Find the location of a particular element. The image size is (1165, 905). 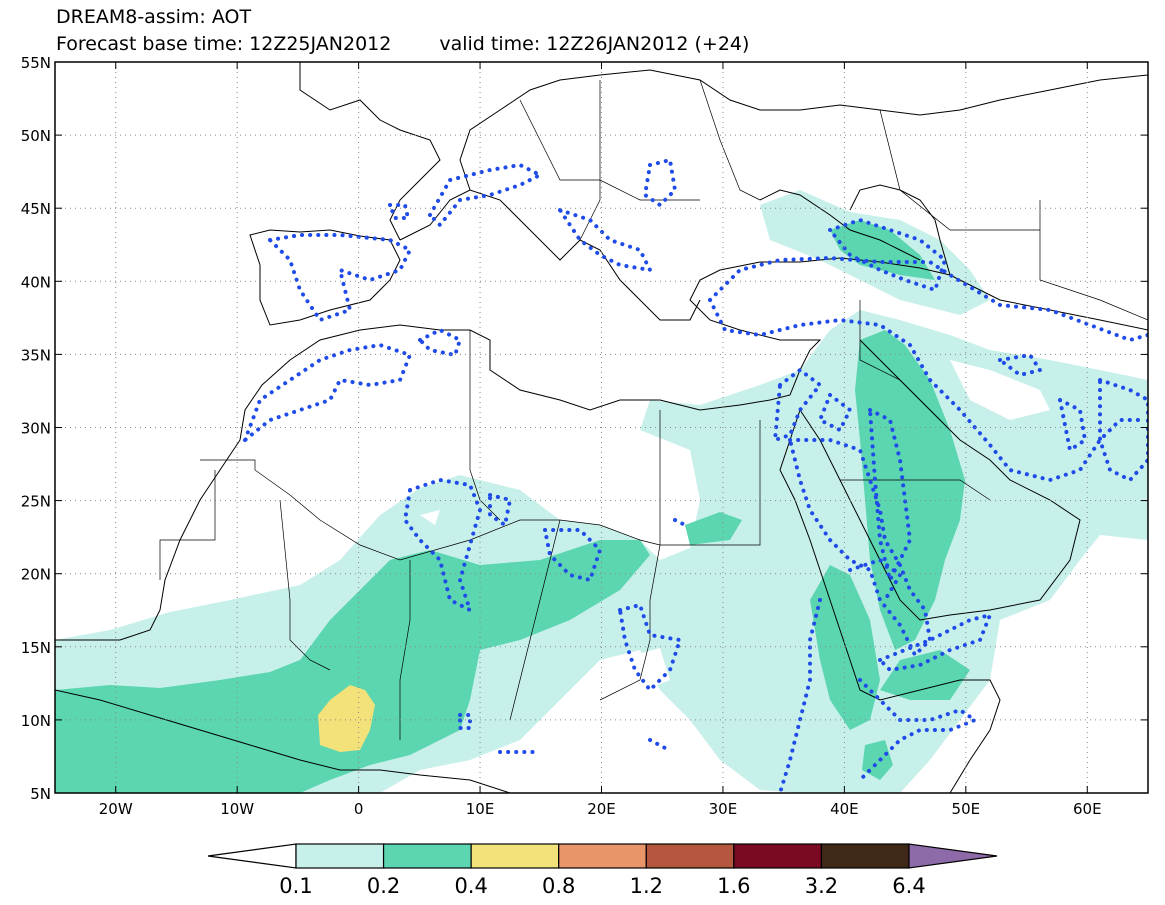

lon-tick-label: 30E is located at coordinates (723, 809).